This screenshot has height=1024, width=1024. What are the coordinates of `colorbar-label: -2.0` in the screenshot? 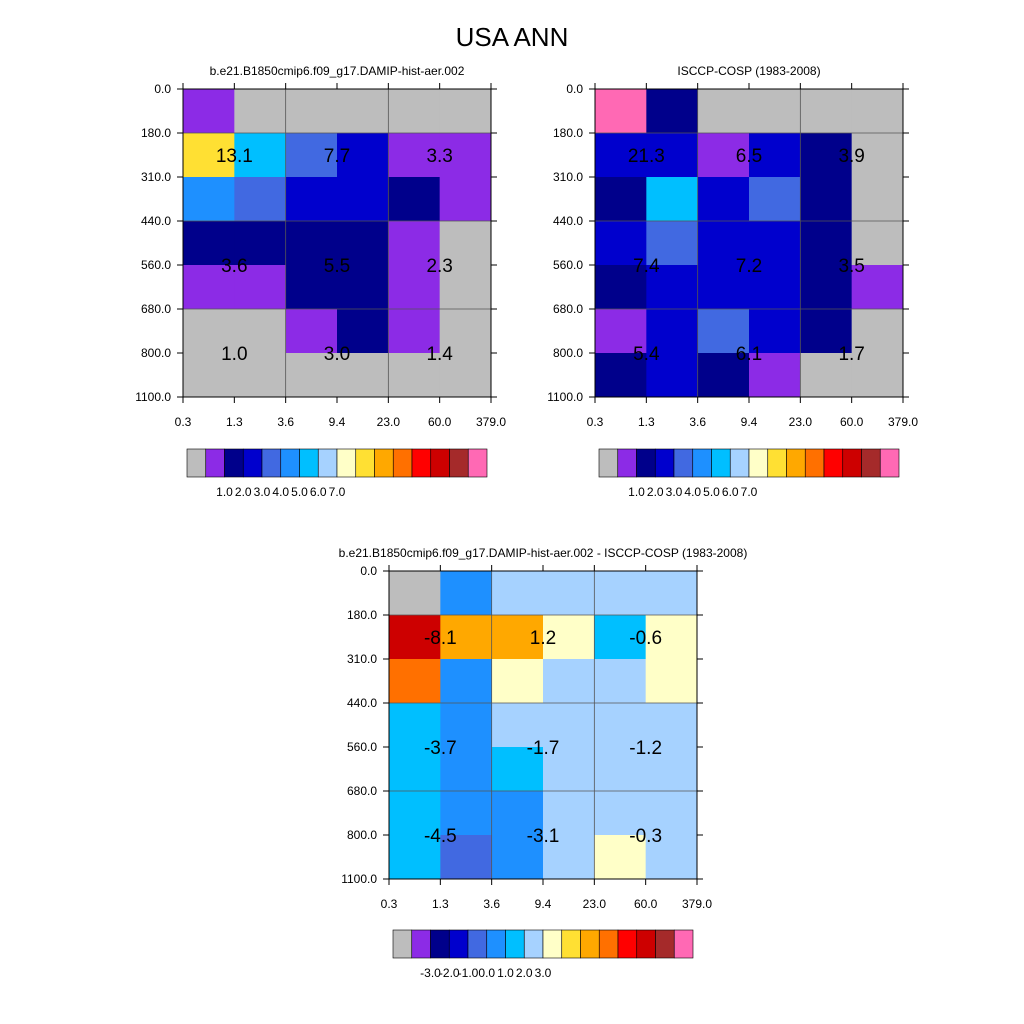 It's located at (449, 973).